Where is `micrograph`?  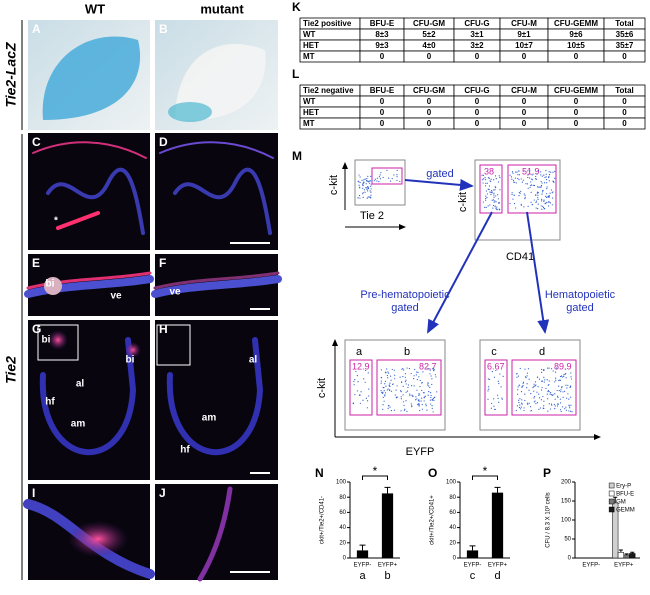 micrograph is located at coordinates (216, 532).